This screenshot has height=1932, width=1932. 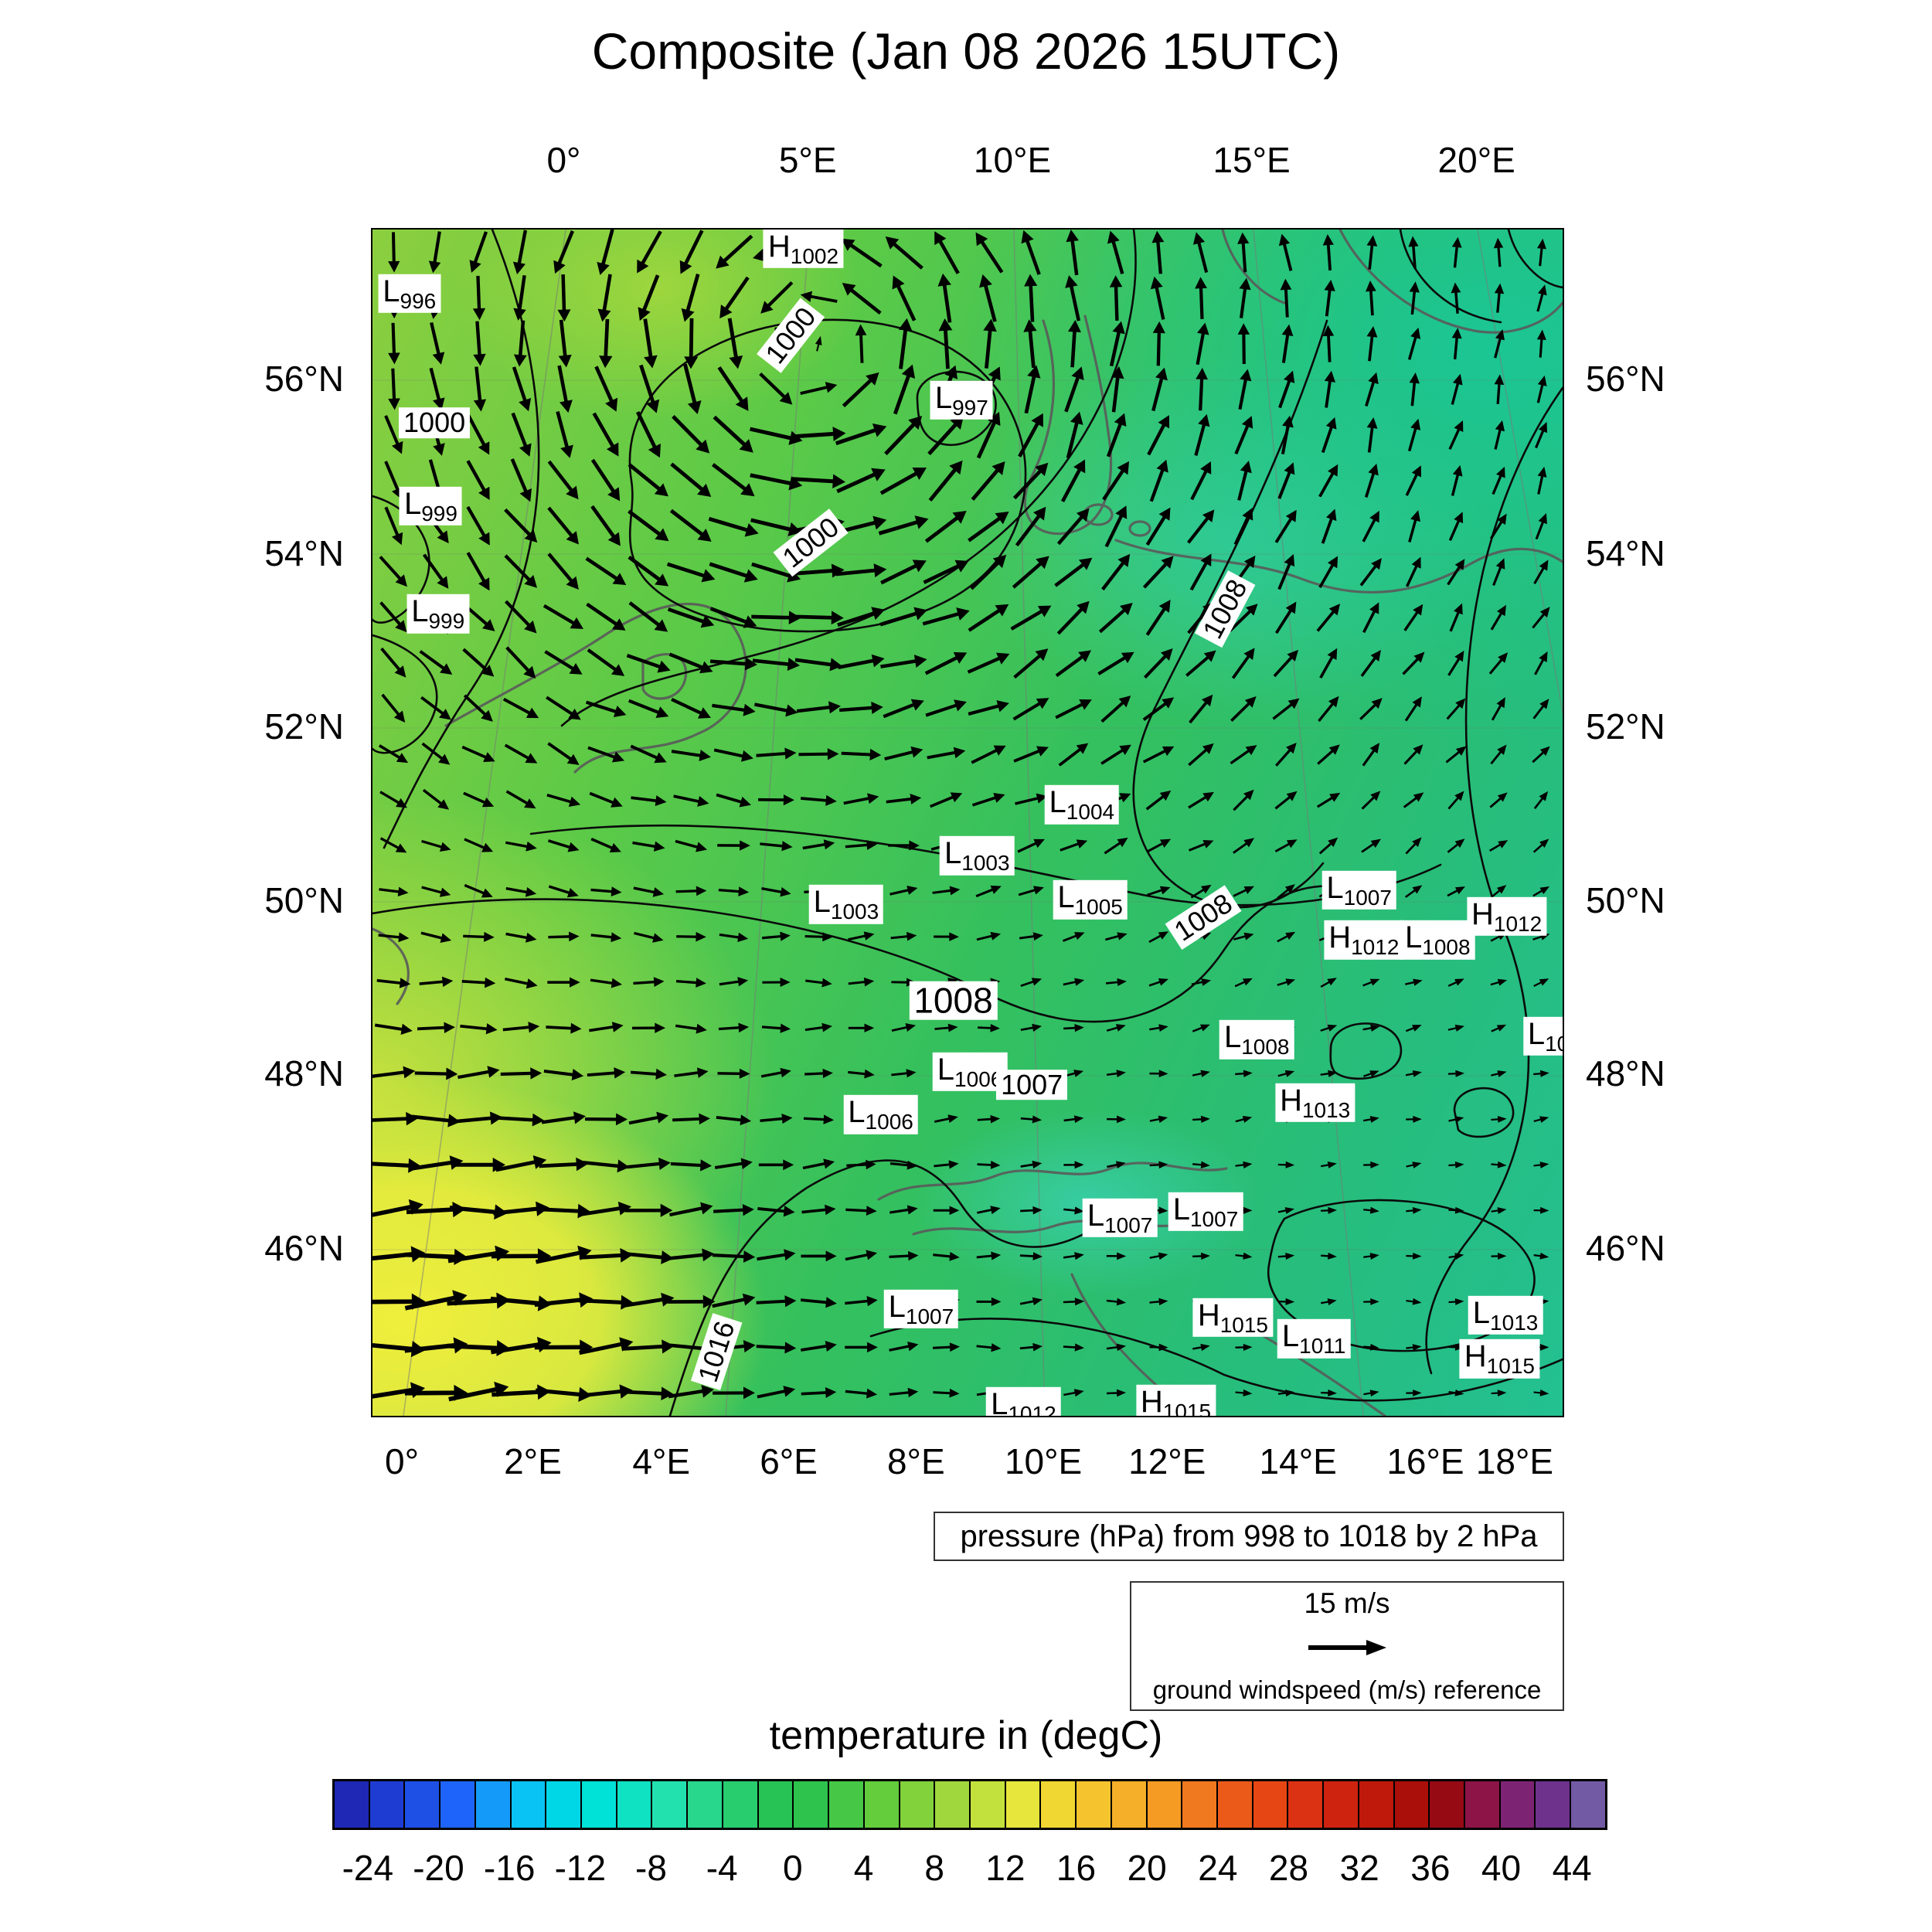 What do you see at coordinates (934, 1868) in the screenshot?
I see `colorbar-tick-label: 8` at bounding box center [934, 1868].